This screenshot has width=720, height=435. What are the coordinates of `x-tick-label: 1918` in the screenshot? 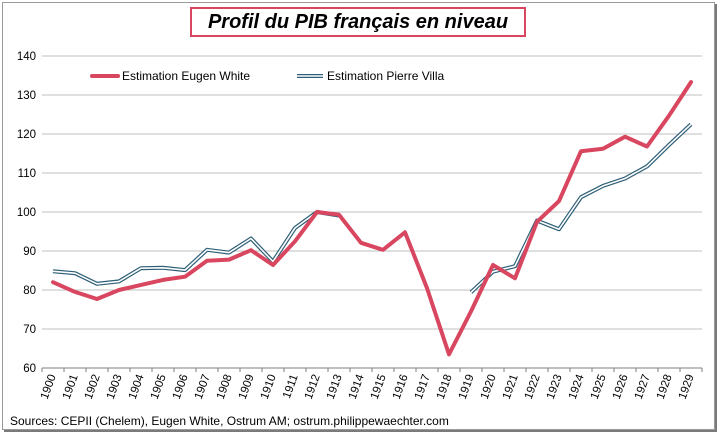 It's located at (445, 387).